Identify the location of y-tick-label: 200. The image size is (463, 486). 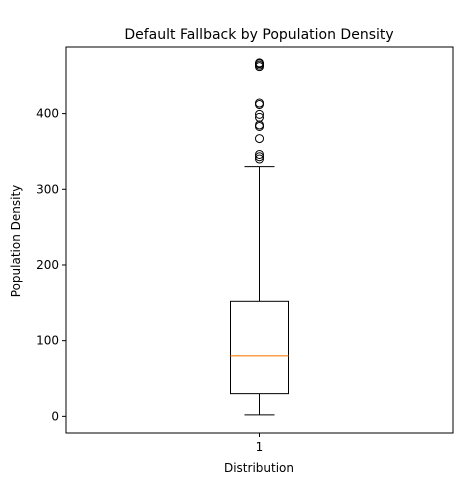
(47, 265).